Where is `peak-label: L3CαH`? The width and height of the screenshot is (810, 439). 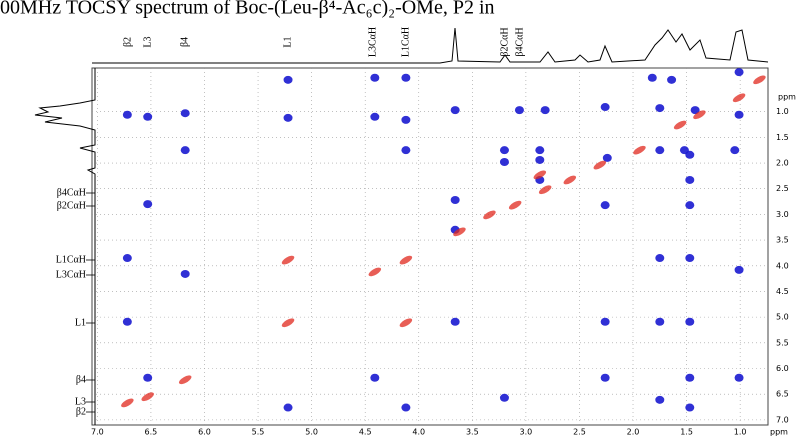 peak-label: L3CαH is located at coordinates (372, 42).